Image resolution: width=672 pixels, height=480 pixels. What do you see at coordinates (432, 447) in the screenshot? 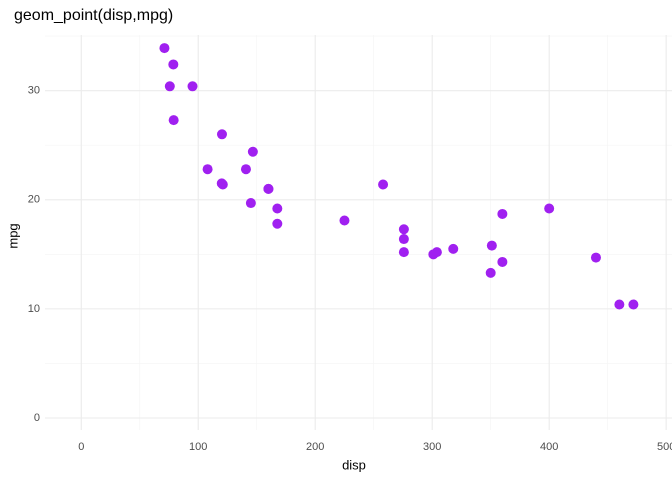
I see `x-tick-label: 300` at bounding box center [432, 447].